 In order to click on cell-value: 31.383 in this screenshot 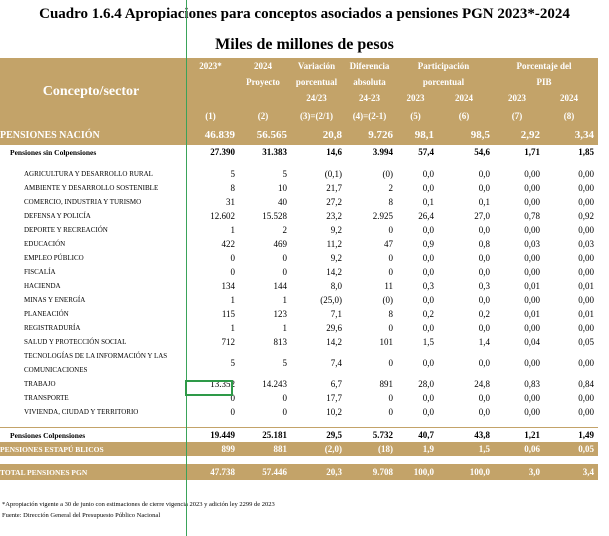, I will do `click(265, 151)`.